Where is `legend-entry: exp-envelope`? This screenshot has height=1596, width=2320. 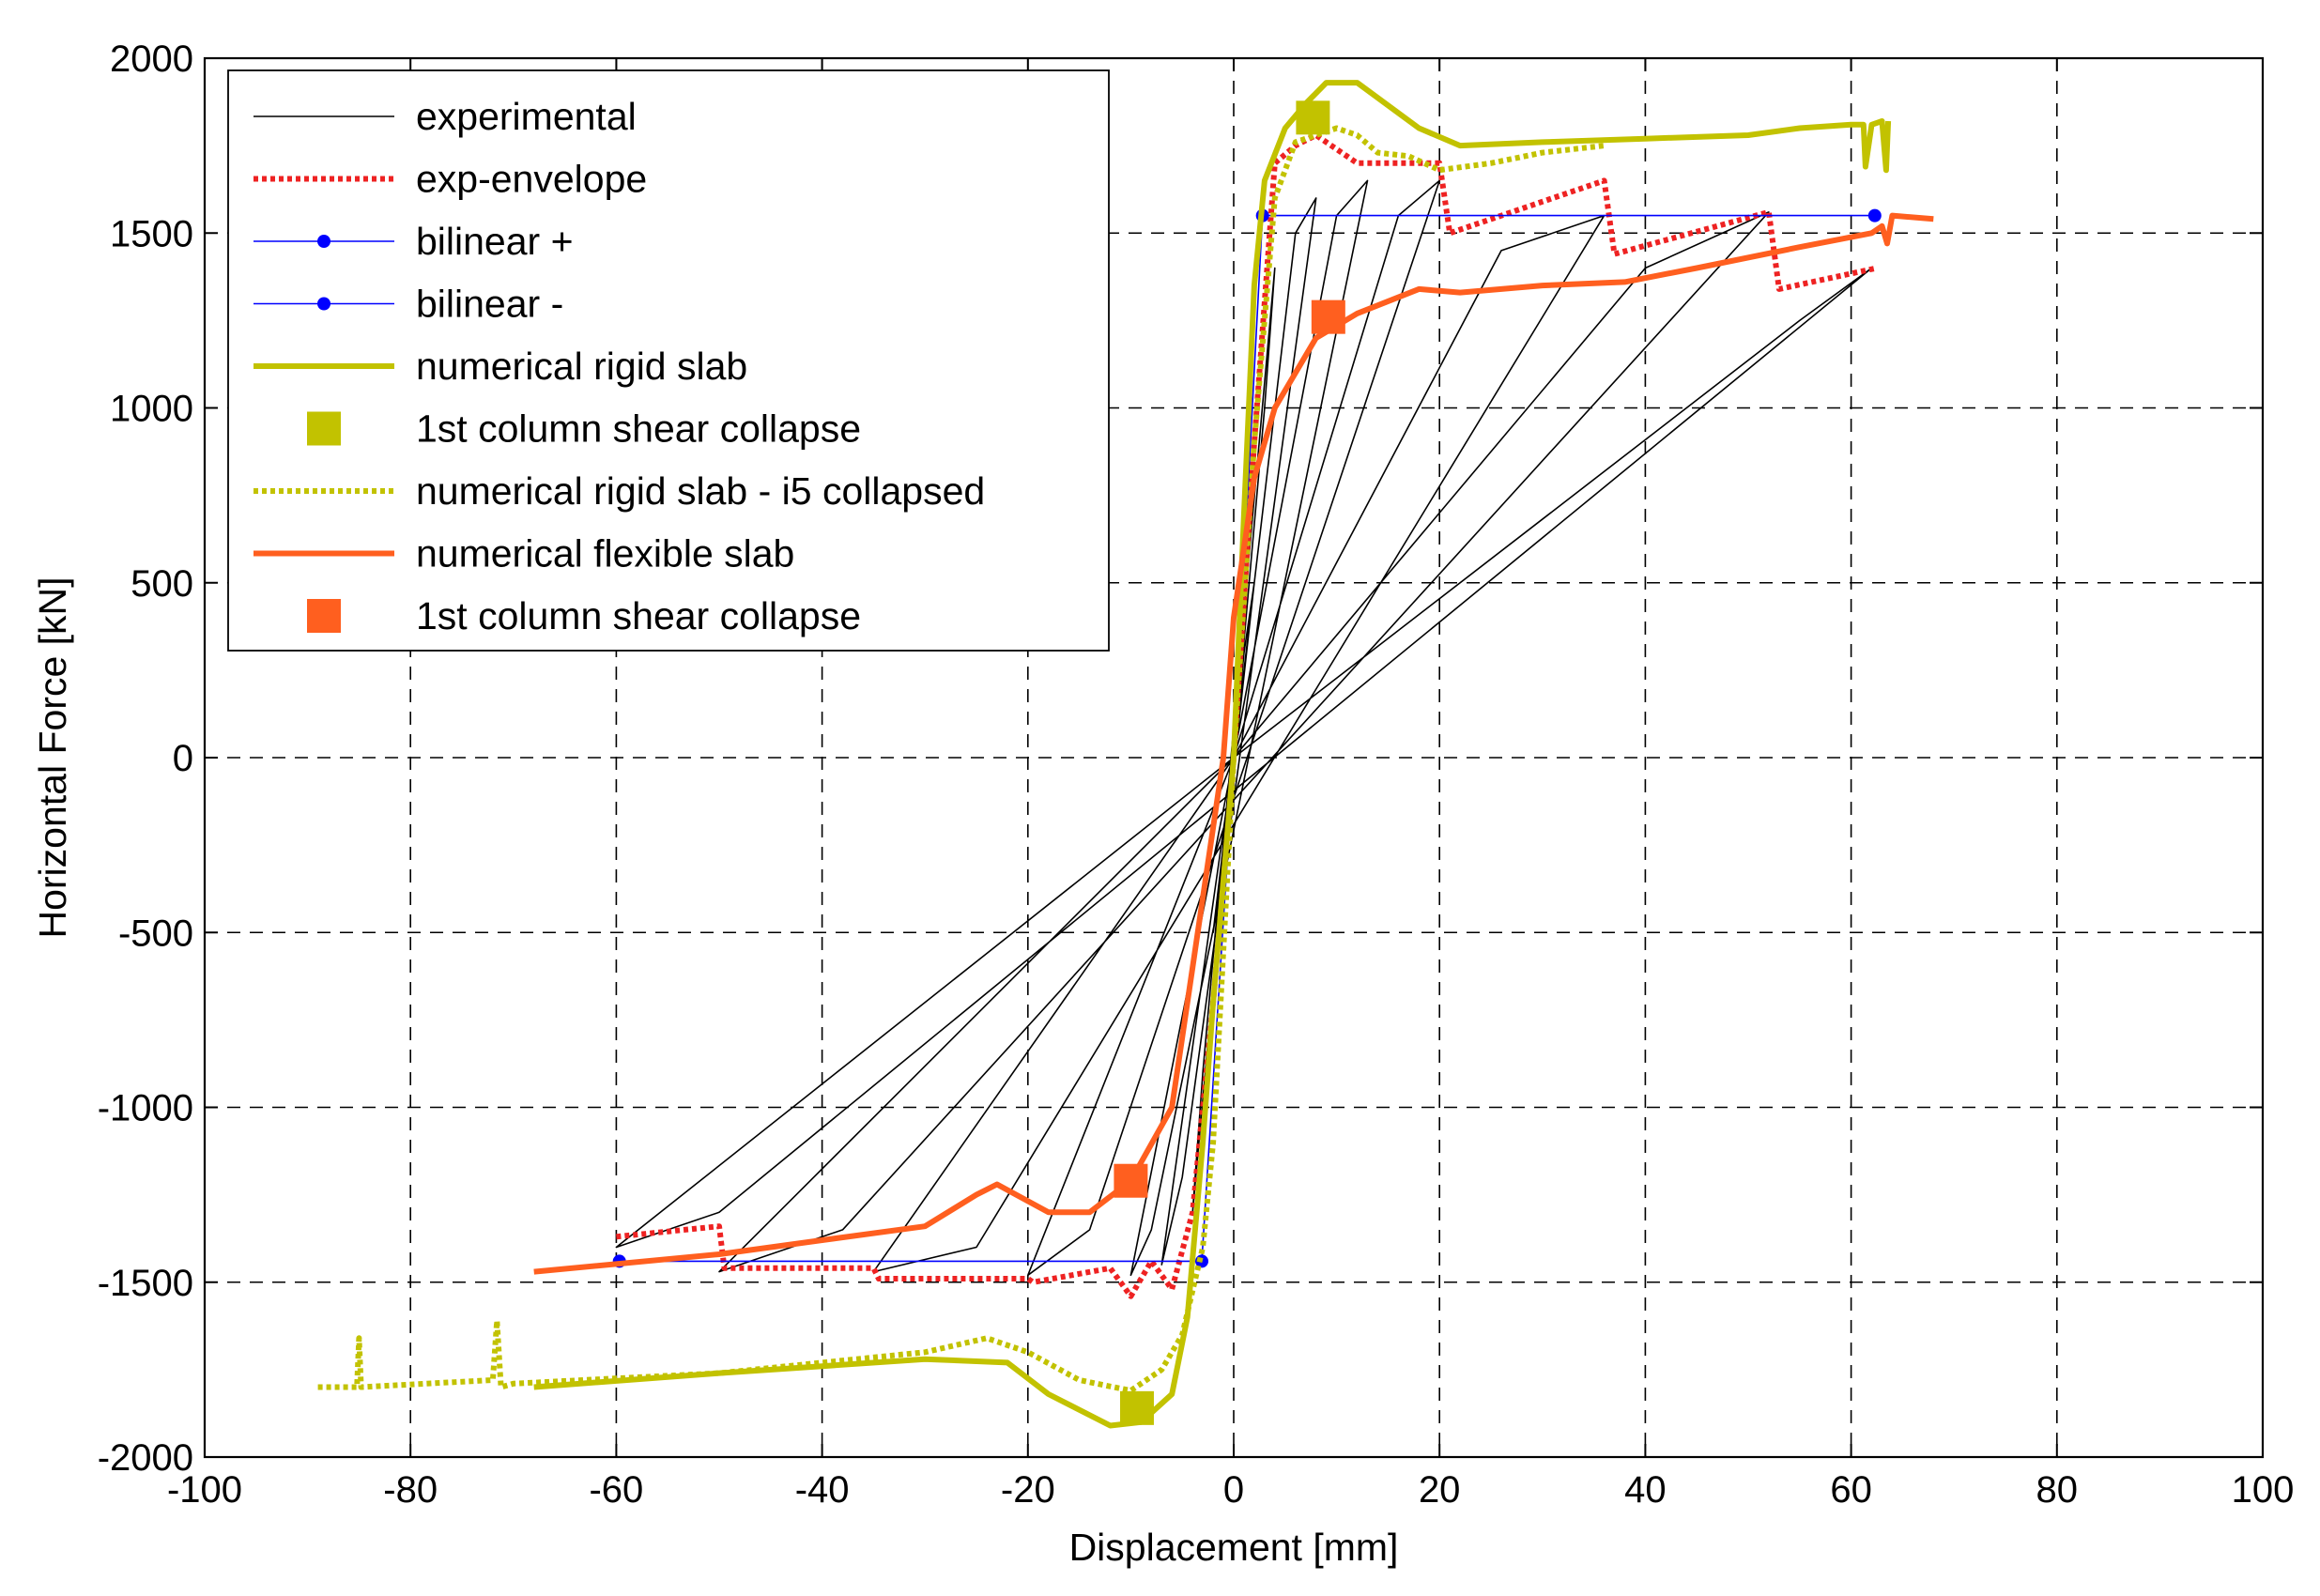 legend-entry: exp-envelope is located at coordinates (450, 179).